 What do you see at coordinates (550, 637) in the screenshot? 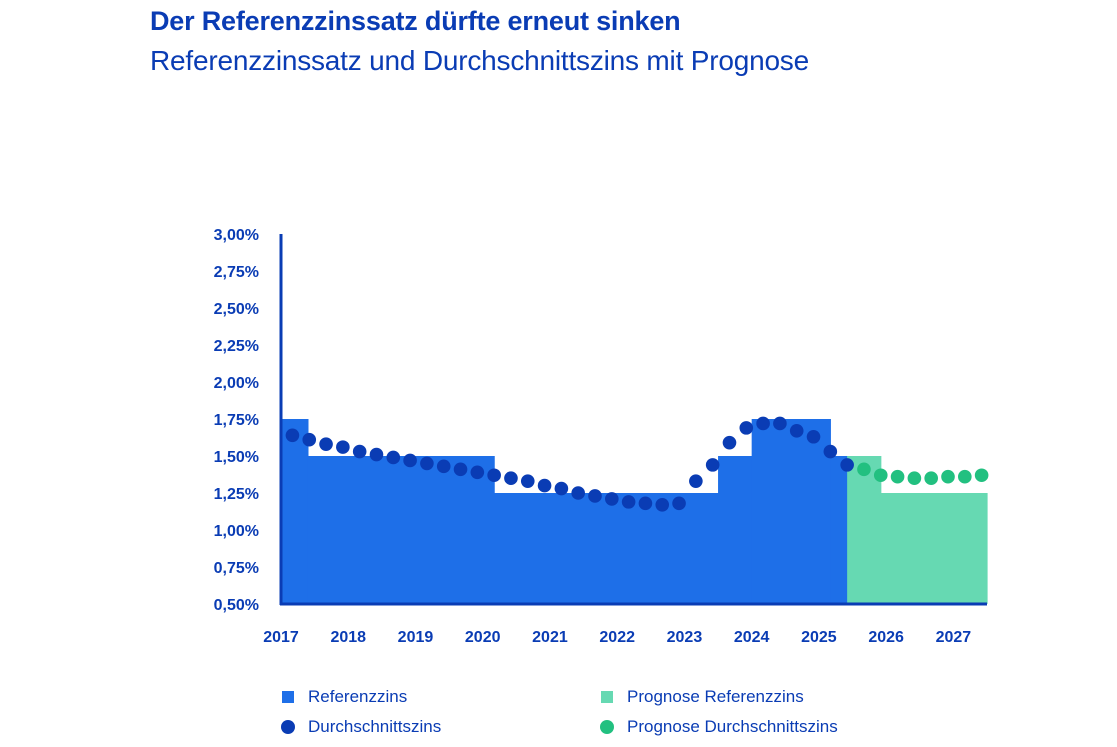
I see `x-tick-label: 2021` at bounding box center [550, 637].